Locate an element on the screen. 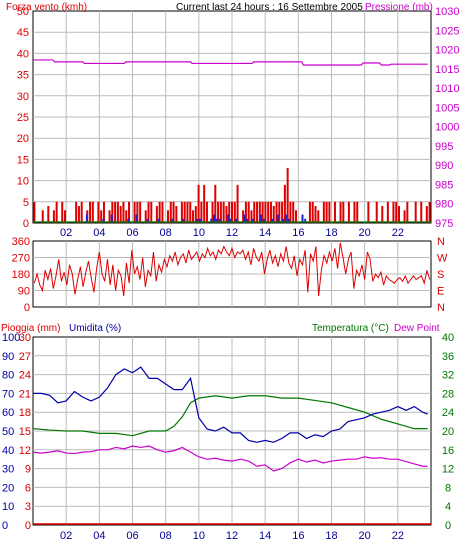  pressure-y-tick: 1000 is located at coordinates (447, 128).